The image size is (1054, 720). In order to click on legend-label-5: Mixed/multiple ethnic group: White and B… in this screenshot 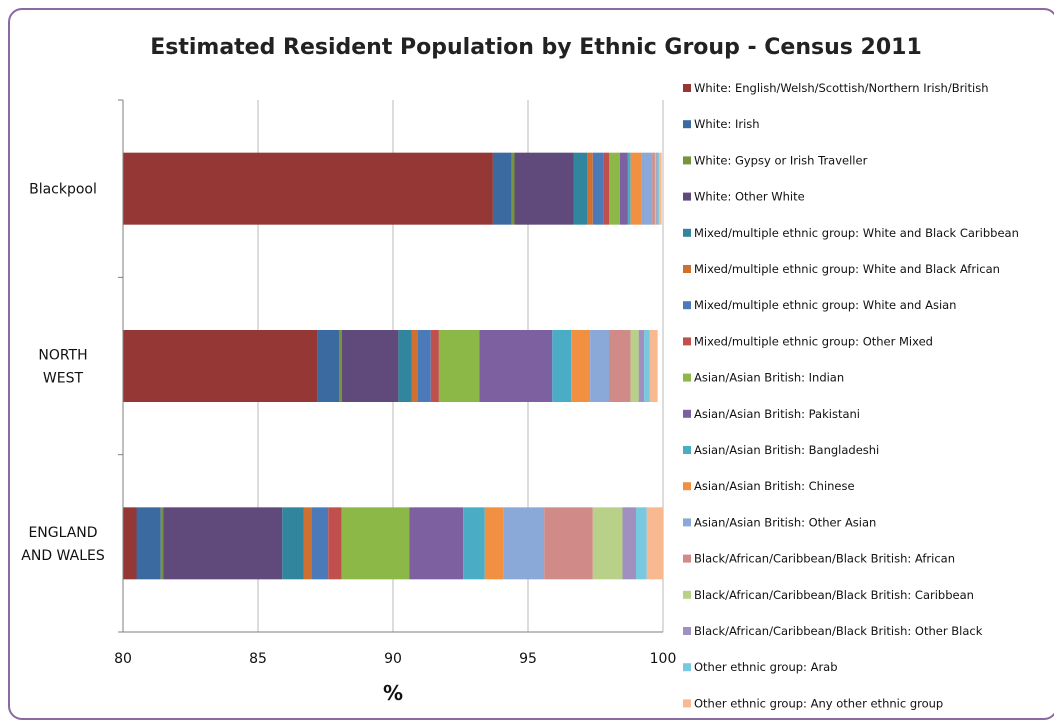, I will do `click(847, 269)`.